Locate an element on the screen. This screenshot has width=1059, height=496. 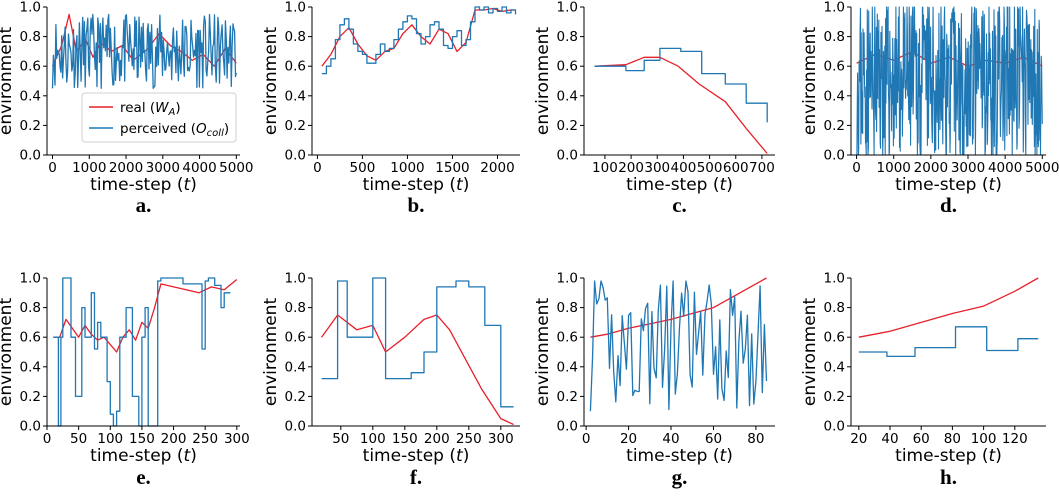
legend-perceived-label: perceived (Ocoll) is located at coordinates (174, 130).